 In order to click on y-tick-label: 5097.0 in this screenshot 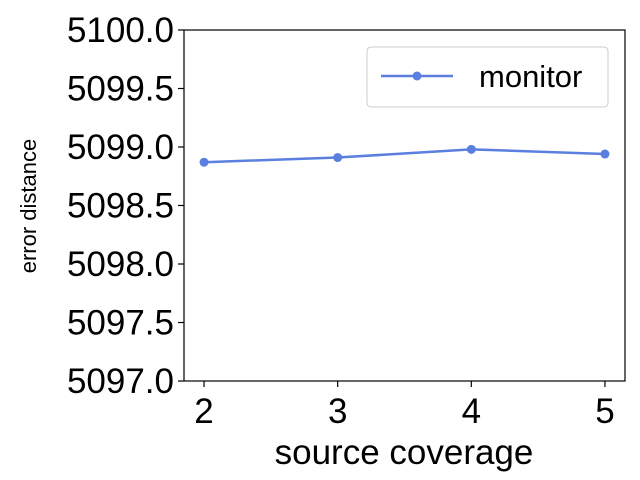, I will do `click(120, 381)`.